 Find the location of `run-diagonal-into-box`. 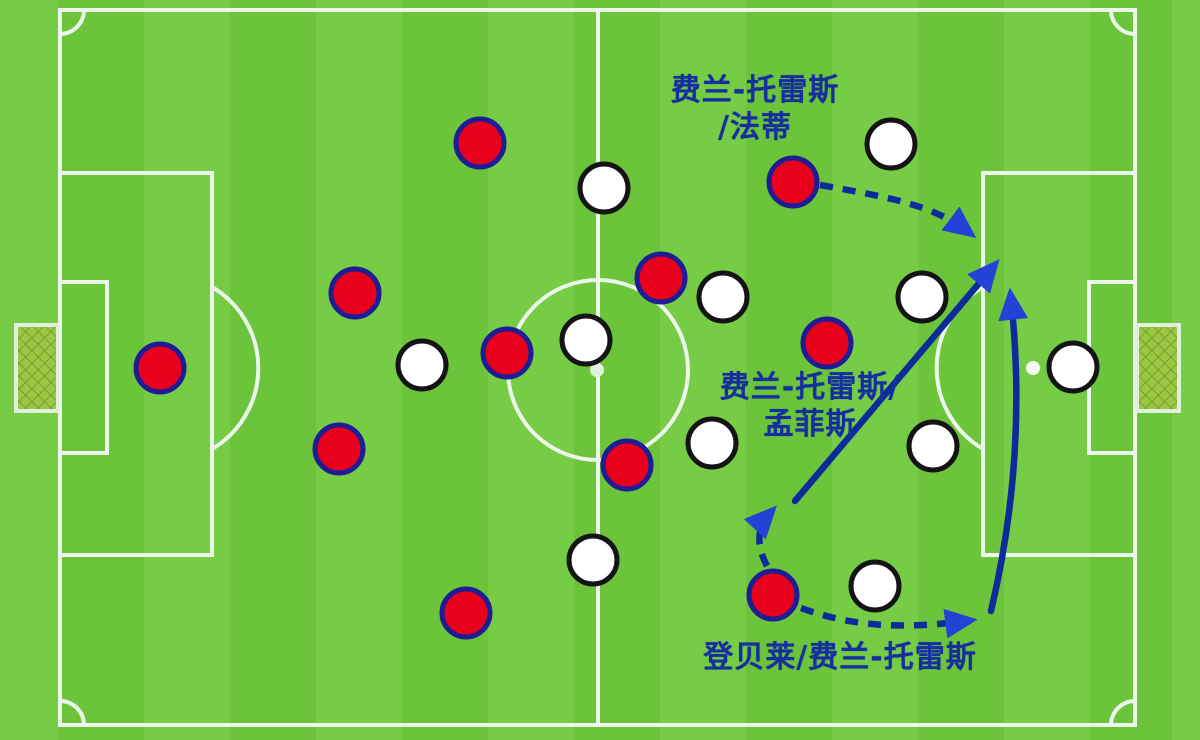

run-diagonal-into-box is located at coordinates (895, 382).